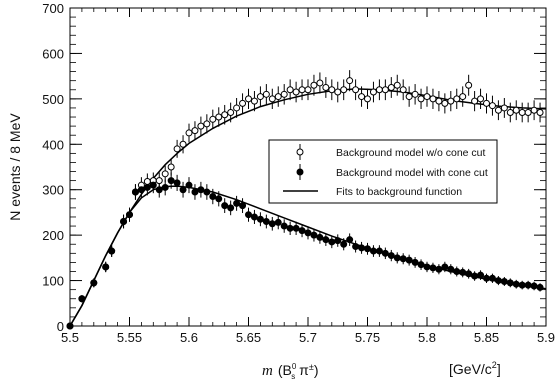 The width and height of the screenshot is (559, 385). I want to click on x-unit-close: ], so click(499, 369).